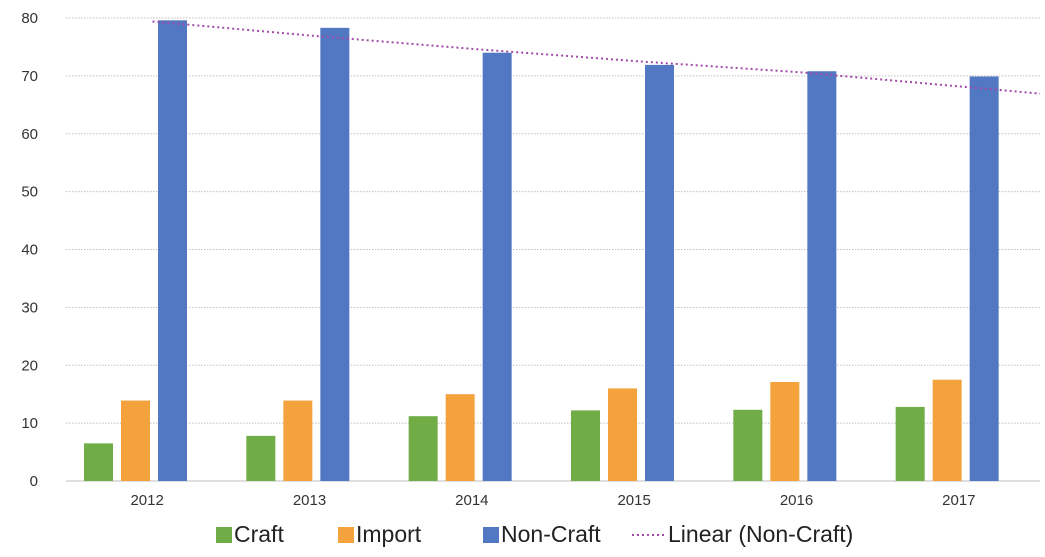  I want to click on x-tick-label: 2013, so click(309, 500).